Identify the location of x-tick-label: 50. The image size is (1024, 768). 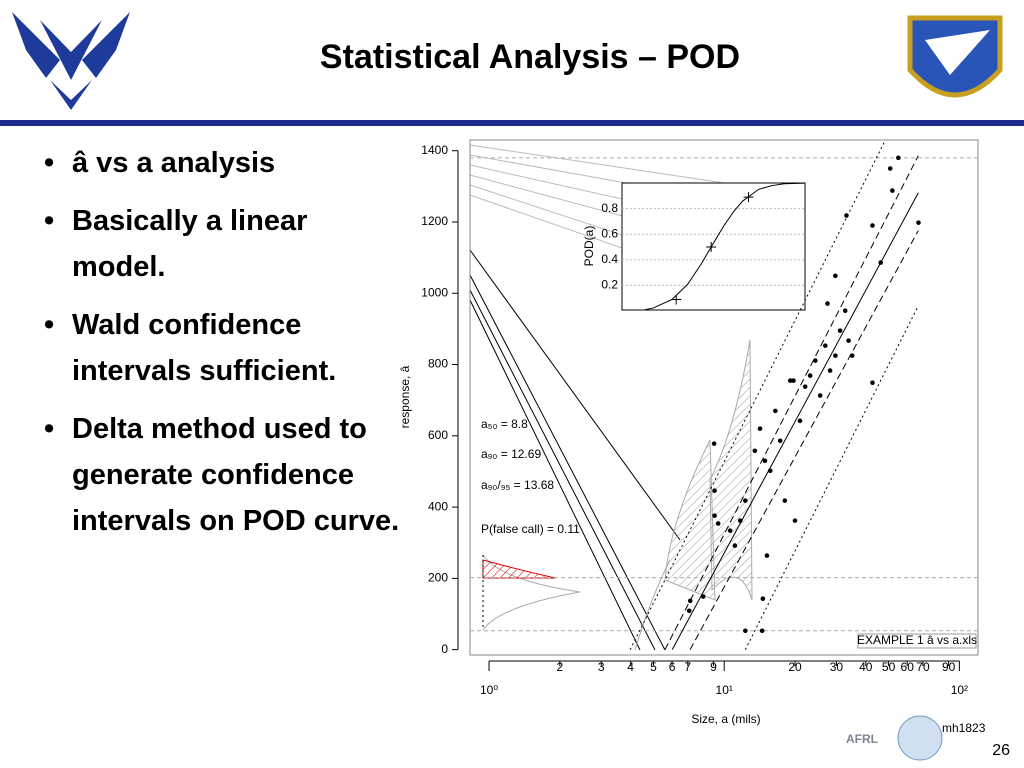
(889, 667).